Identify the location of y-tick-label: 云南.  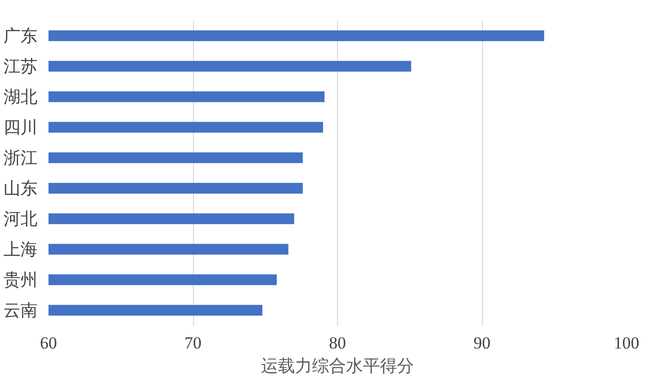
(21, 310).